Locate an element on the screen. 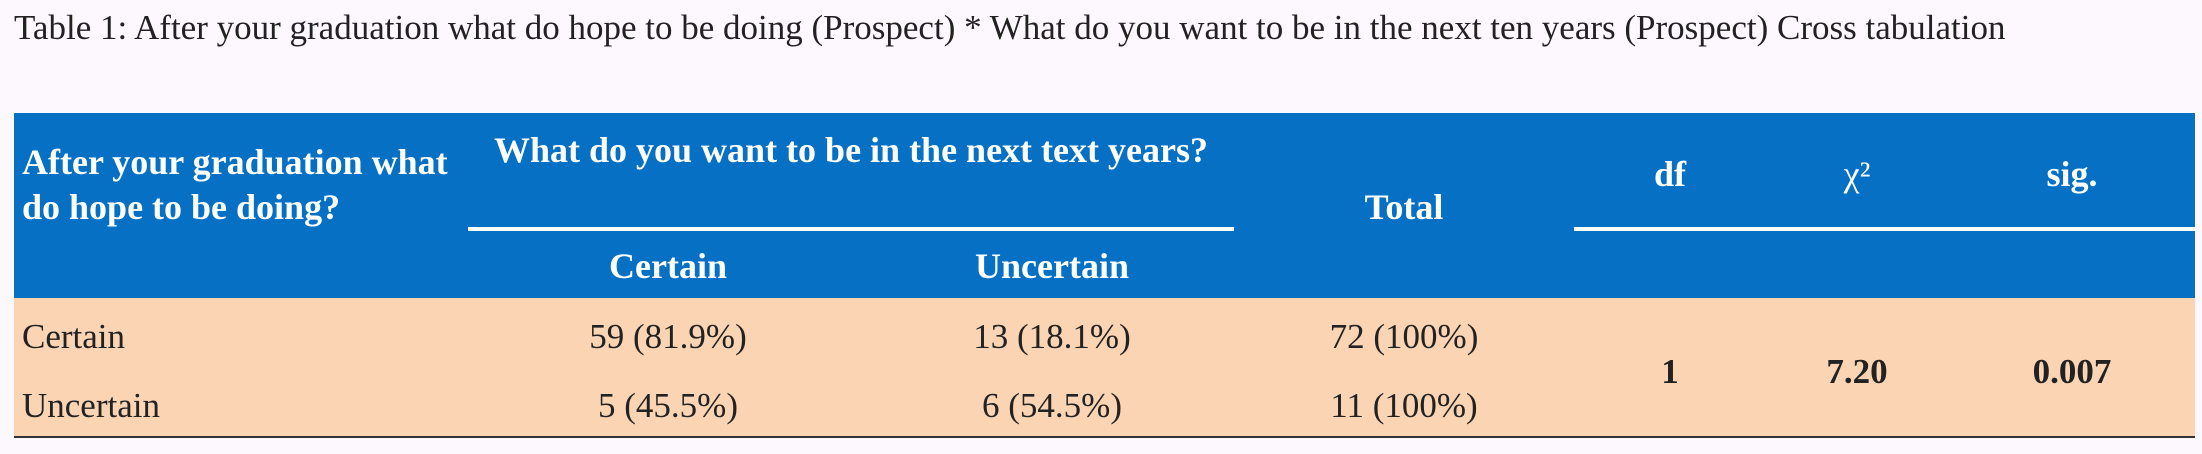 This screenshot has width=2202, height=454. cell: 11 (100%) is located at coordinates (1404, 405).